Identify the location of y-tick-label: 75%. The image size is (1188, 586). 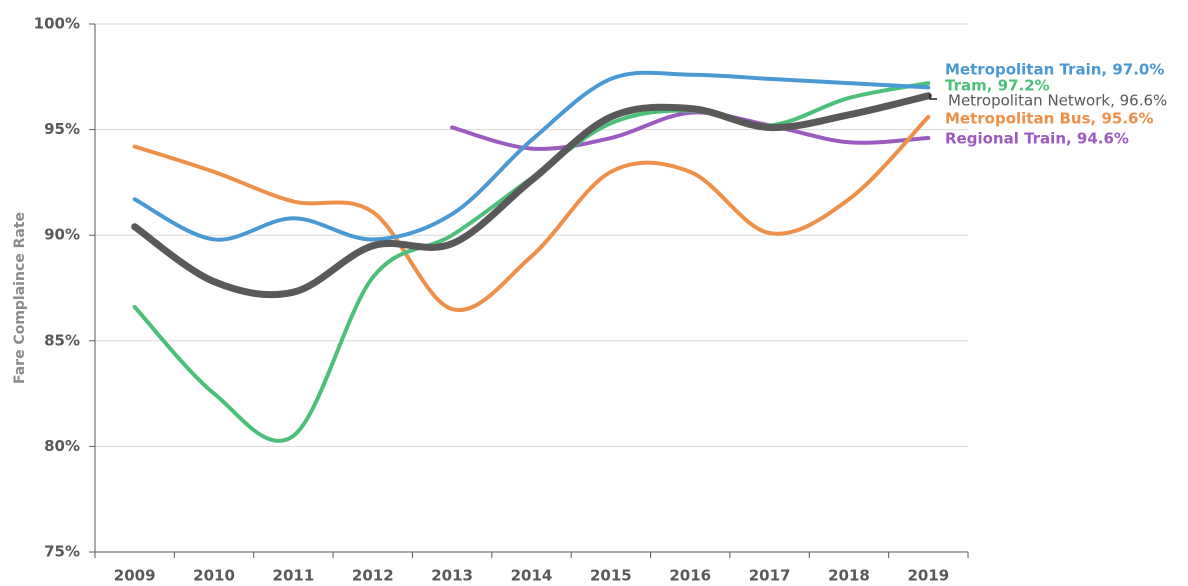
(62, 552).